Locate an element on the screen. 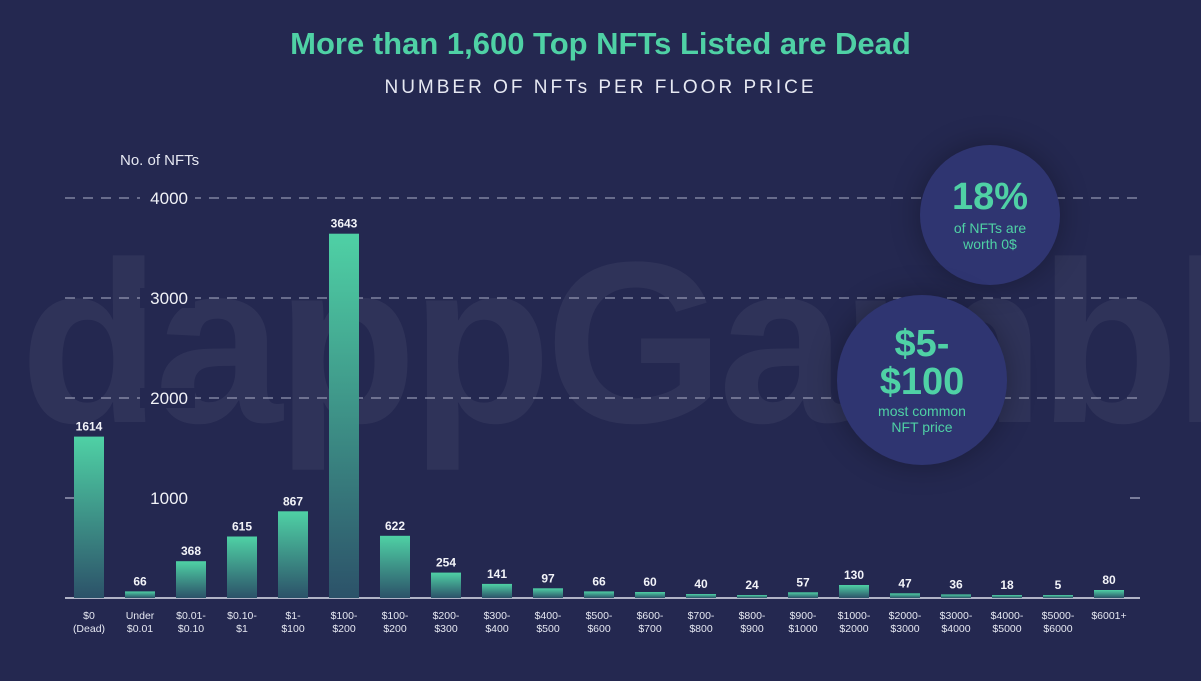 The width and height of the screenshot is (1201, 681). callout-text: of NFTs are worth 0$ is located at coordinates (990, 235).